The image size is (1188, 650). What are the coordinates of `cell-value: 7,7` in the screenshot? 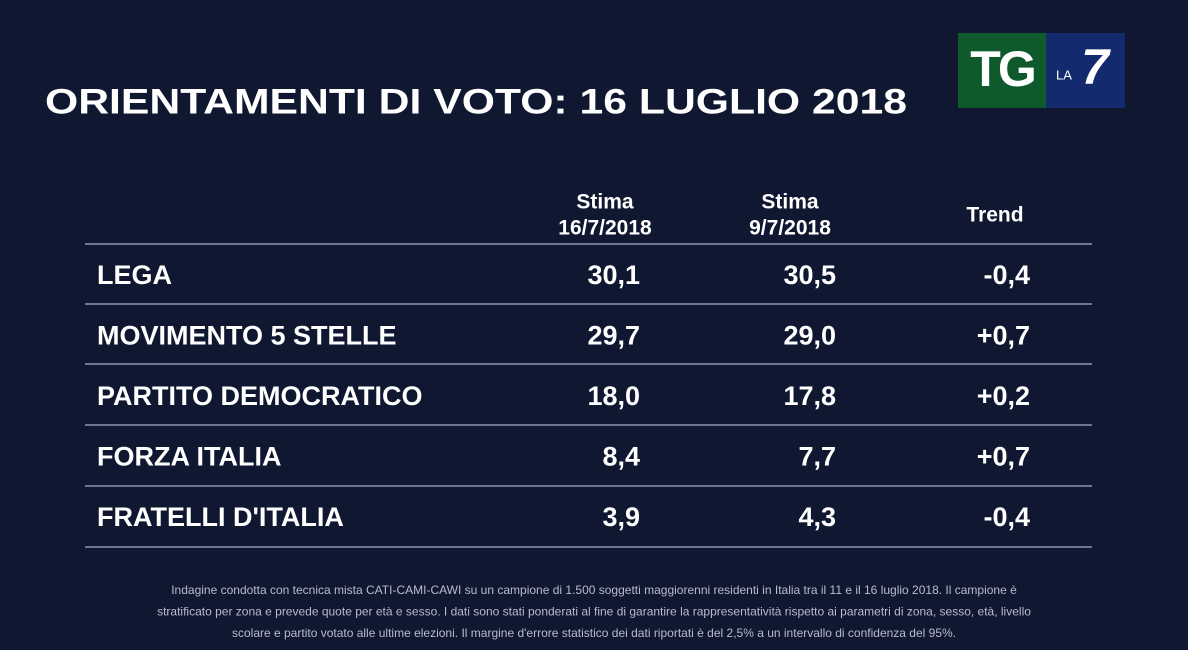 It's located at (817, 457).